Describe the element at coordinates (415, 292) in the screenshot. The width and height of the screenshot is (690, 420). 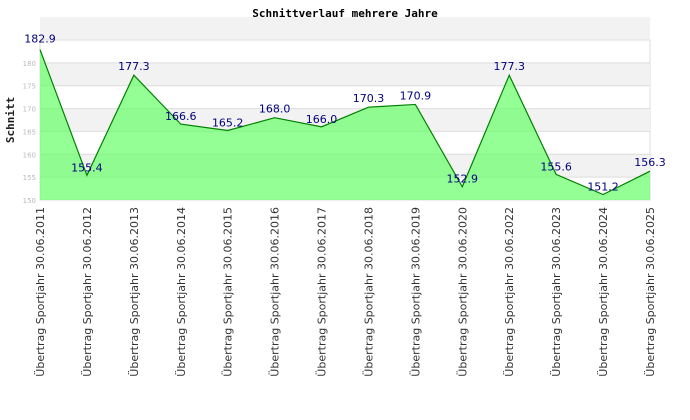
I see `x-tick-label: Übertrag Sportjahr 30.06.2019` at that location.